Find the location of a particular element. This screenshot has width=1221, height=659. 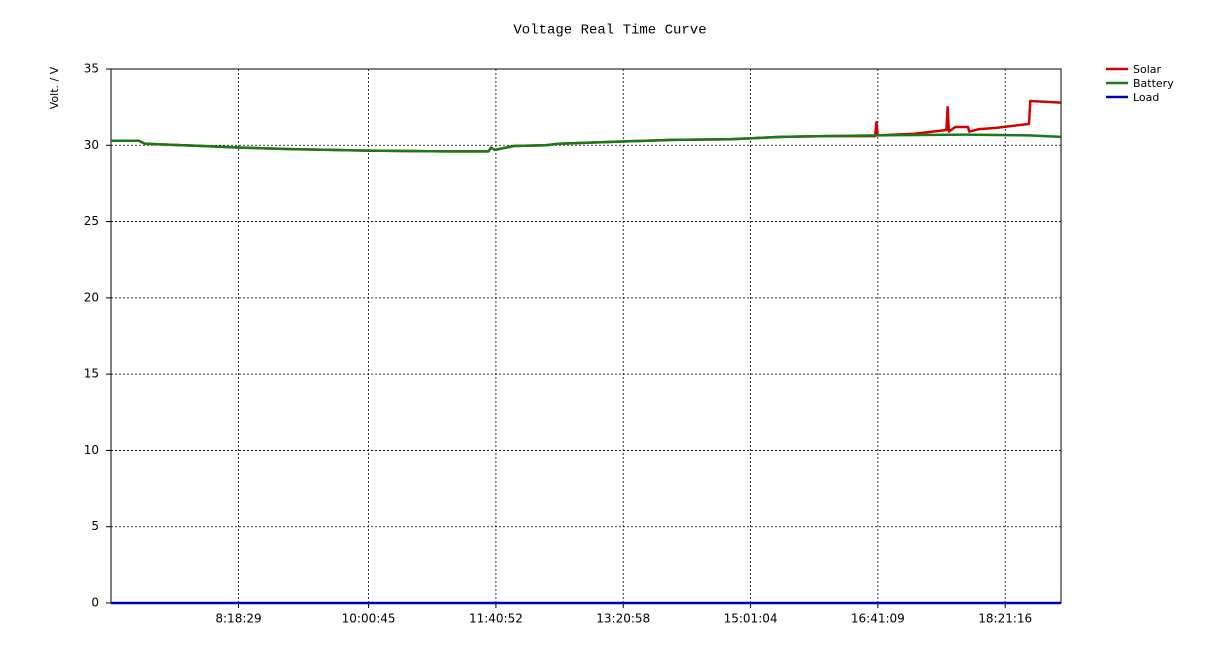

legend-label: Solar is located at coordinates (1147, 69).